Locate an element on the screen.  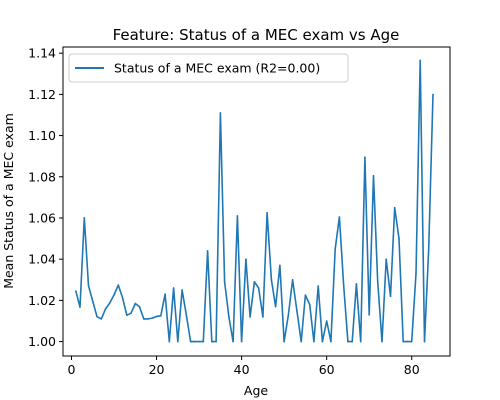
y-tick-label: 1.12 is located at coordinates (42, 94).